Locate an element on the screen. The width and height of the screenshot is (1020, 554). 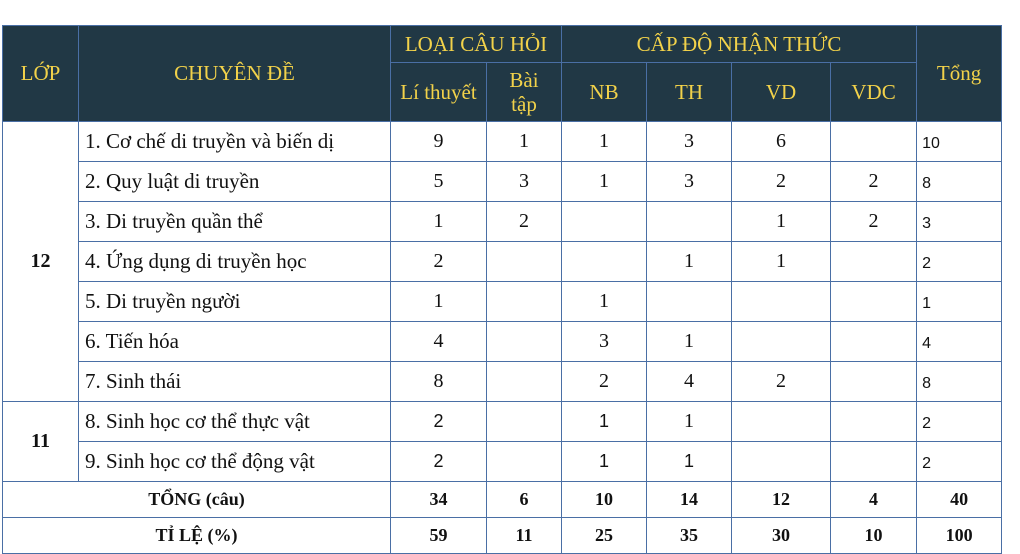
header-tong: Tổng is located at coordinates (959, 73).